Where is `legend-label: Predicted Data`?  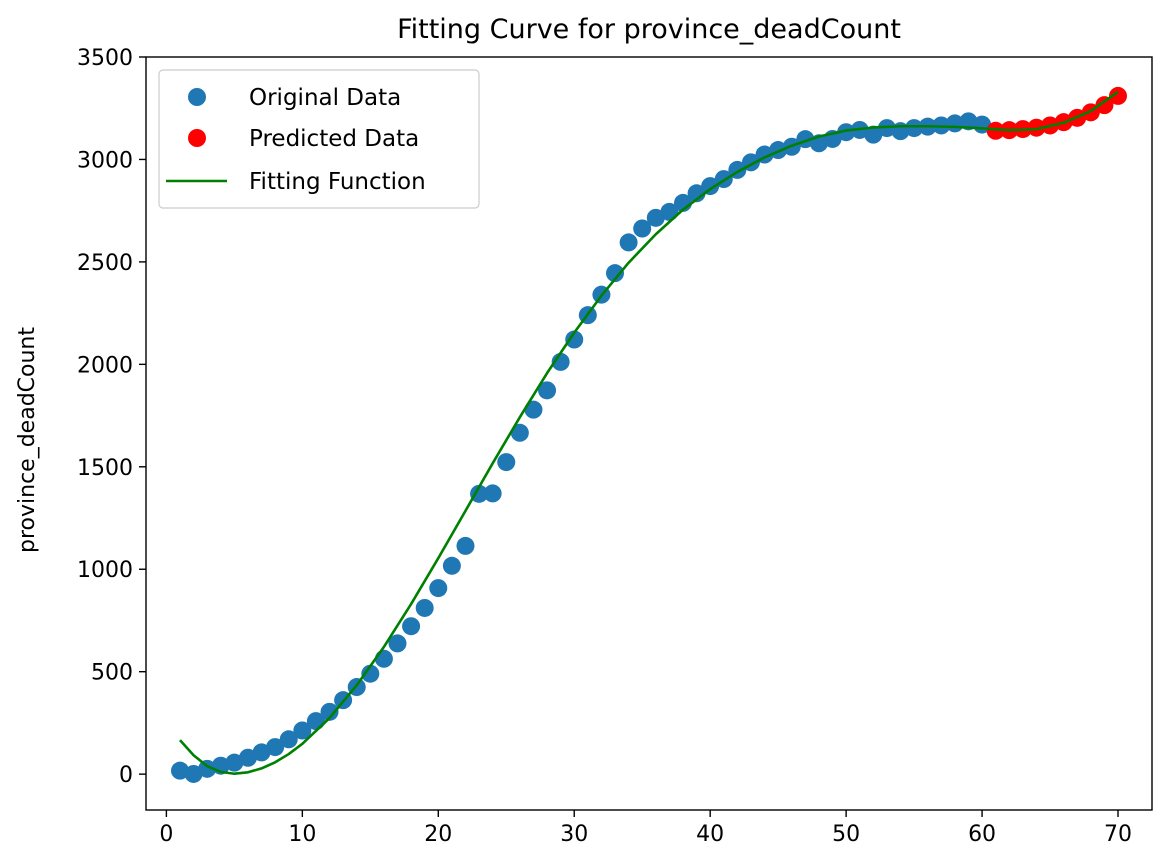
legend-label: Predicted Data is located at coordinates (334, 139).